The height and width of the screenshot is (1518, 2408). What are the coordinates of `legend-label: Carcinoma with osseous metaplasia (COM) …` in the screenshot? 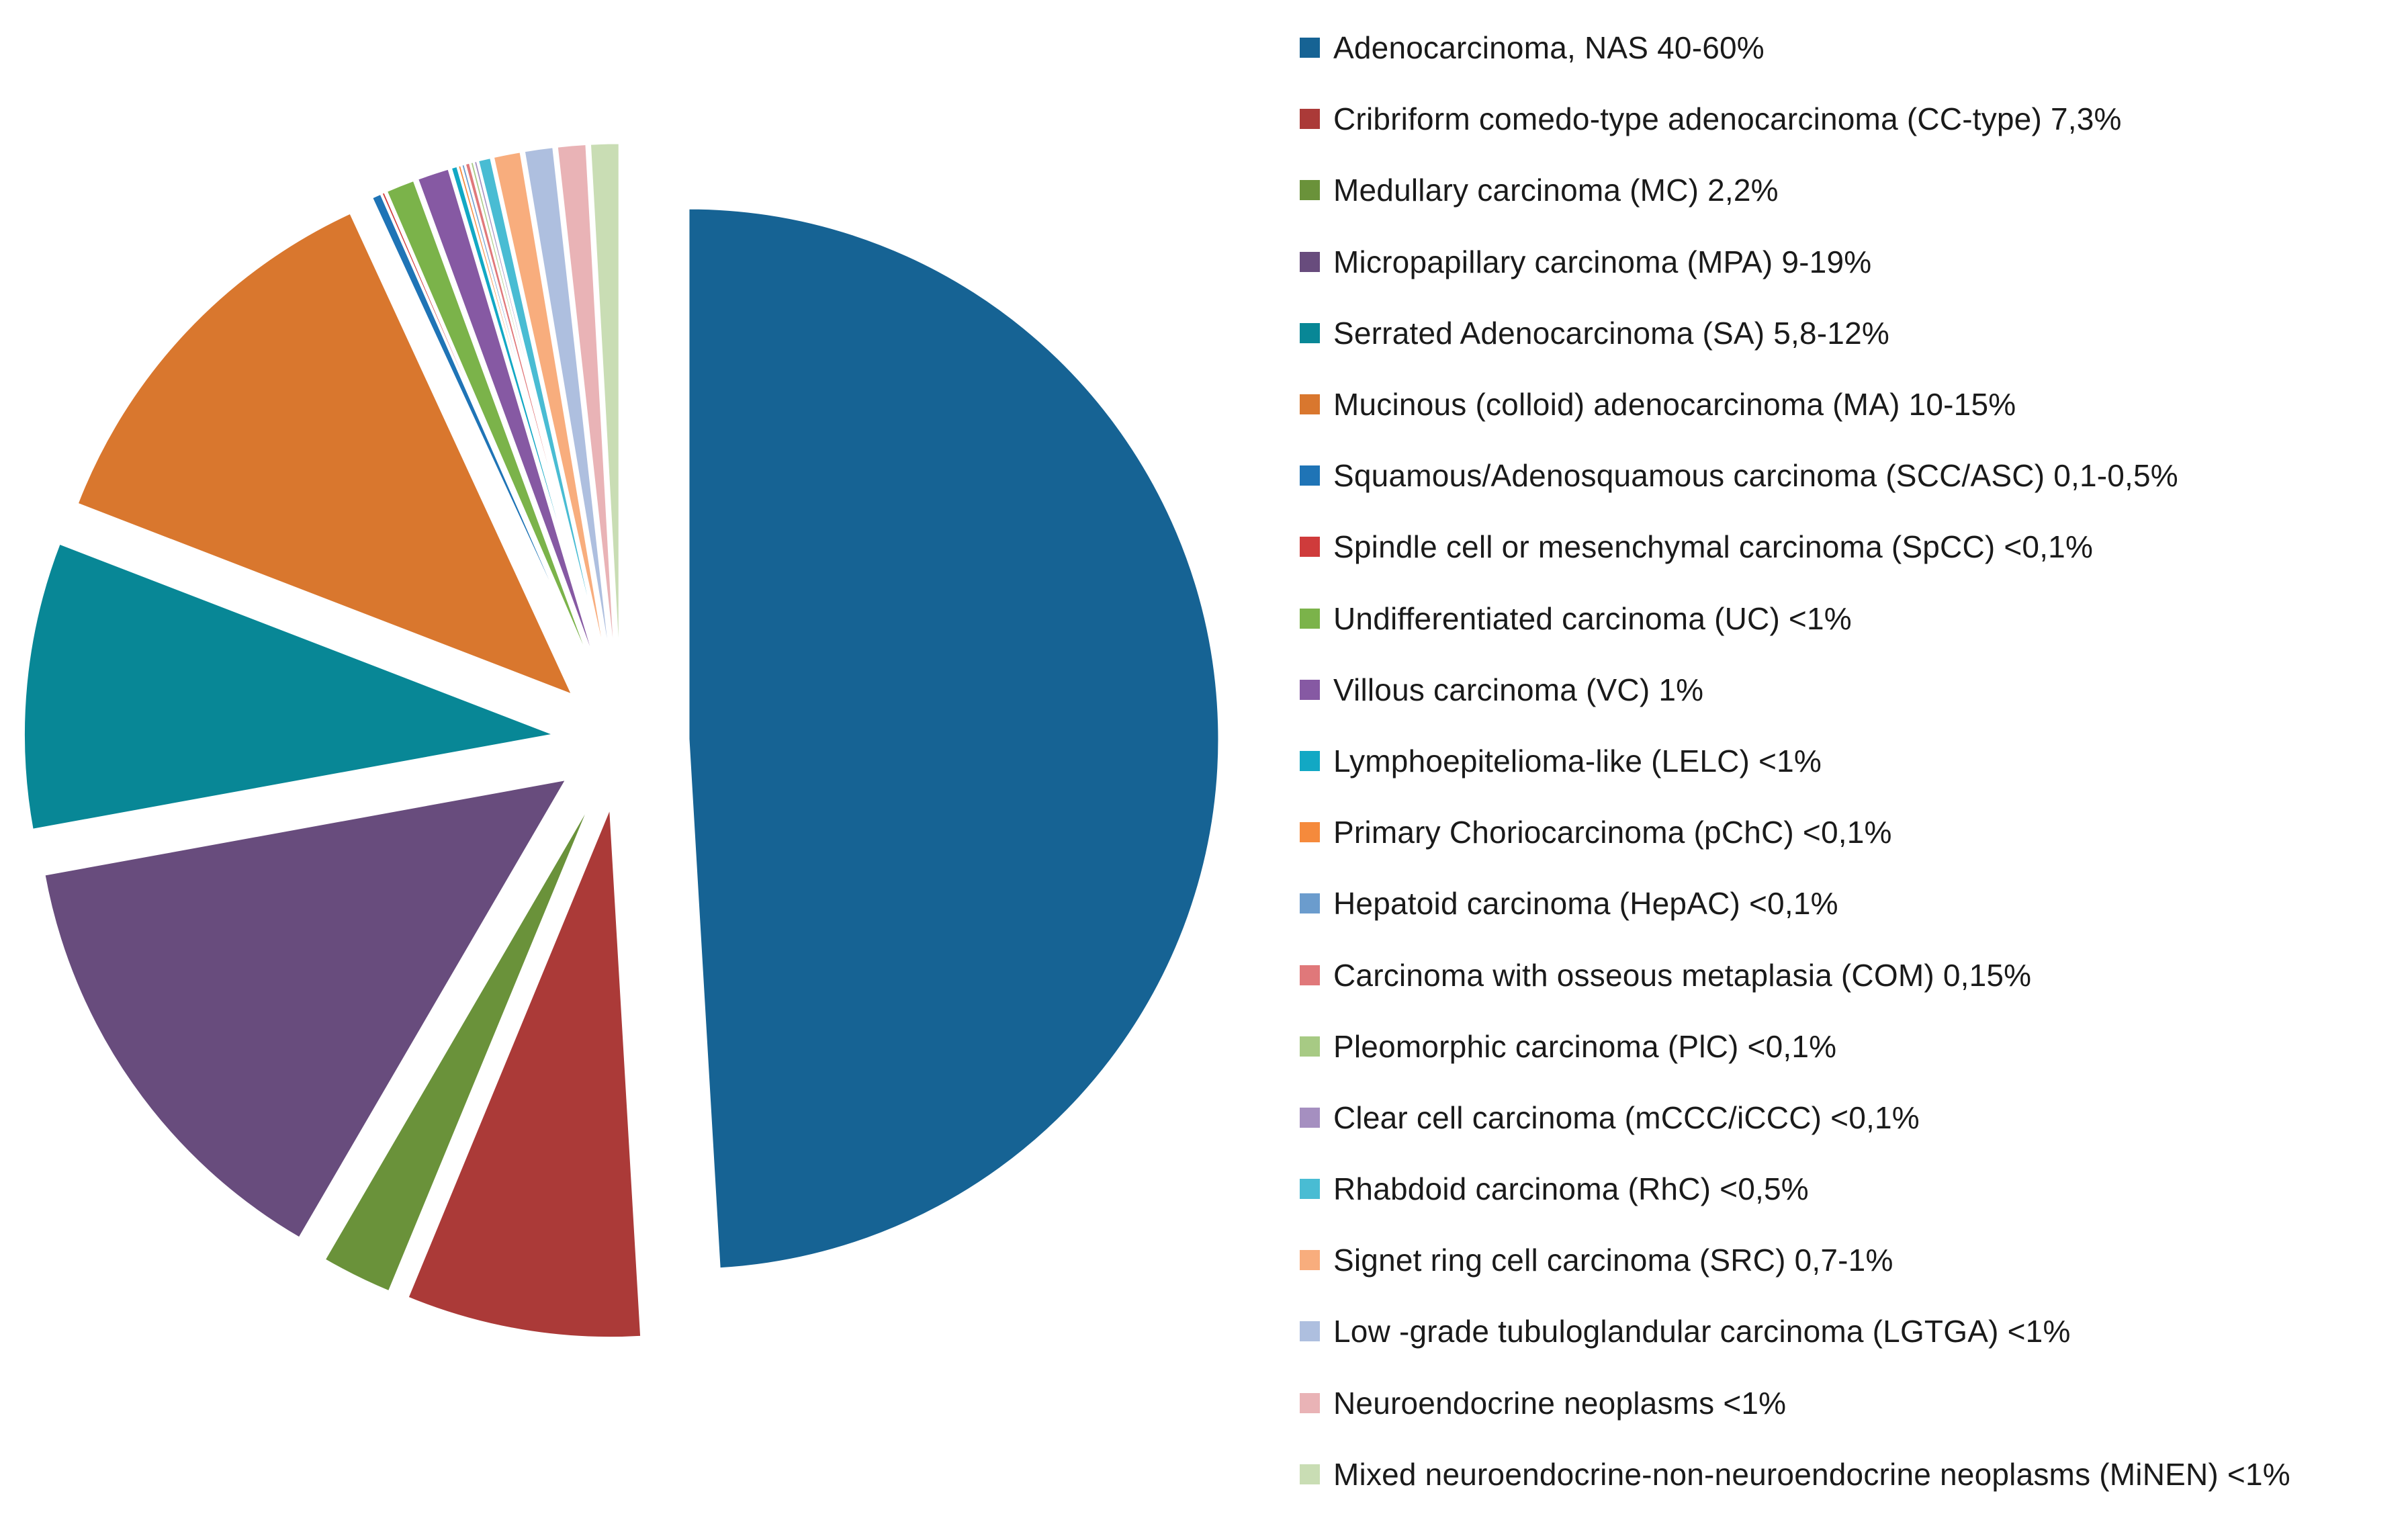 It's located at (1683, 975).